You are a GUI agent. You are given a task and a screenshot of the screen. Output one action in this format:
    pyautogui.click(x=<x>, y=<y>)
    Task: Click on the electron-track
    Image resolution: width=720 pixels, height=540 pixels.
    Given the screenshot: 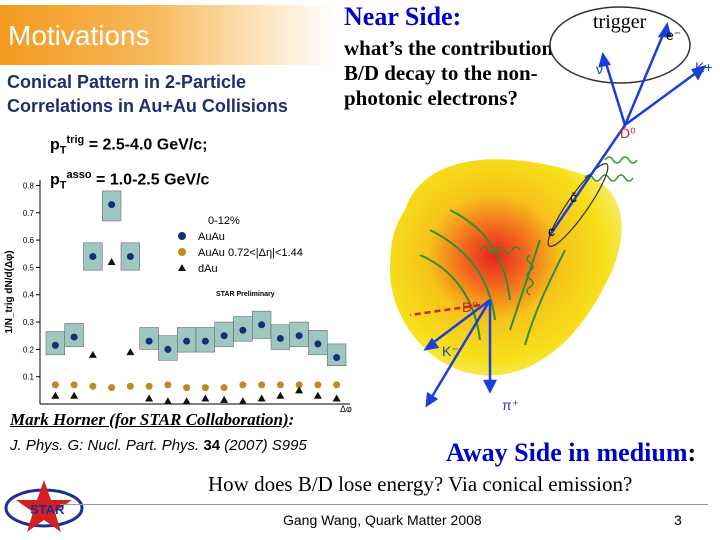 What is the action you would take?
    pyautogui.click(x=645, y=77)
    